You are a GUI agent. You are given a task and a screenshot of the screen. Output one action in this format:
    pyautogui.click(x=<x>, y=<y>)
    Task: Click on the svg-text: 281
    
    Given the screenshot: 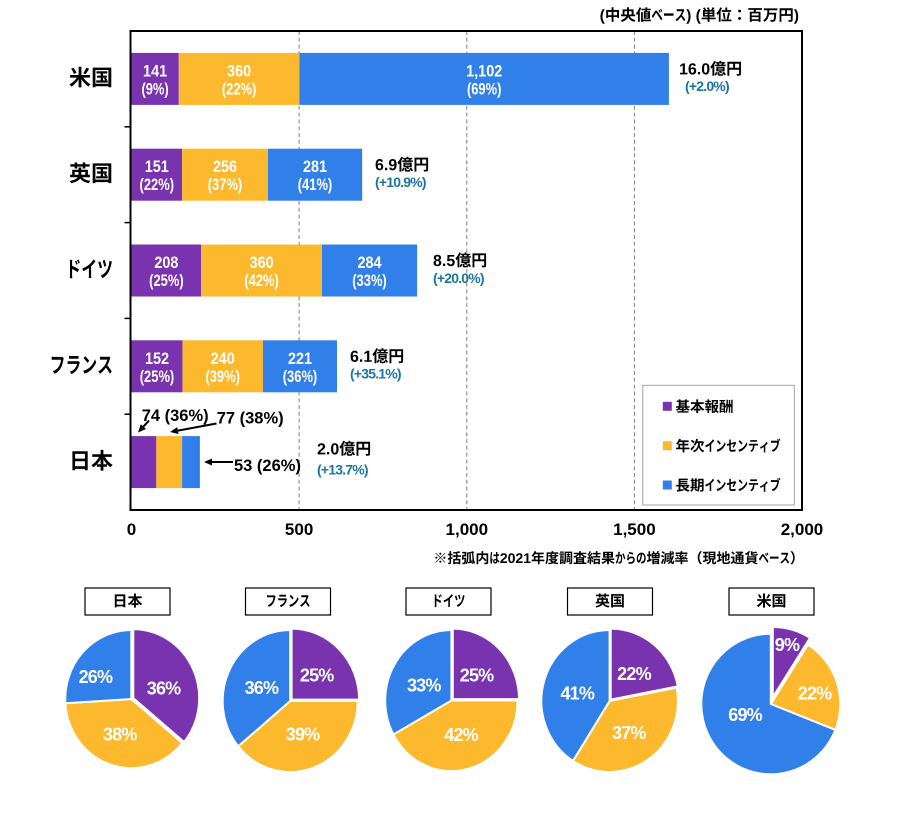 What is the action you would take?
    pyautogui.click(x=315, y=166)
    